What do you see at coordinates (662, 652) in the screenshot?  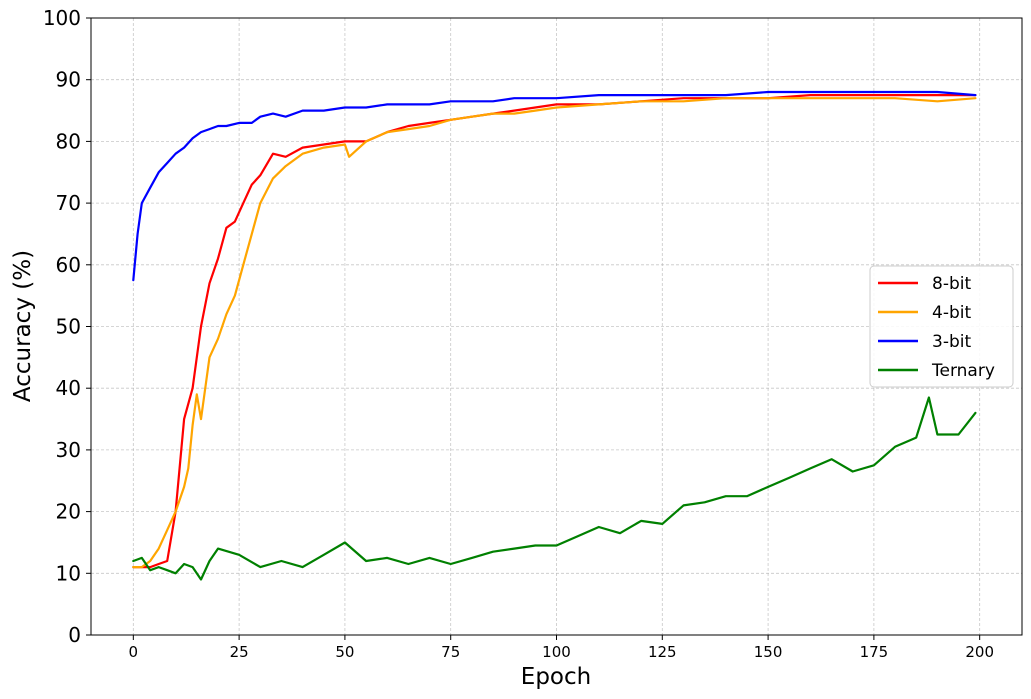 I see `x-tick-label: 125` at bounding box center [662, 652].